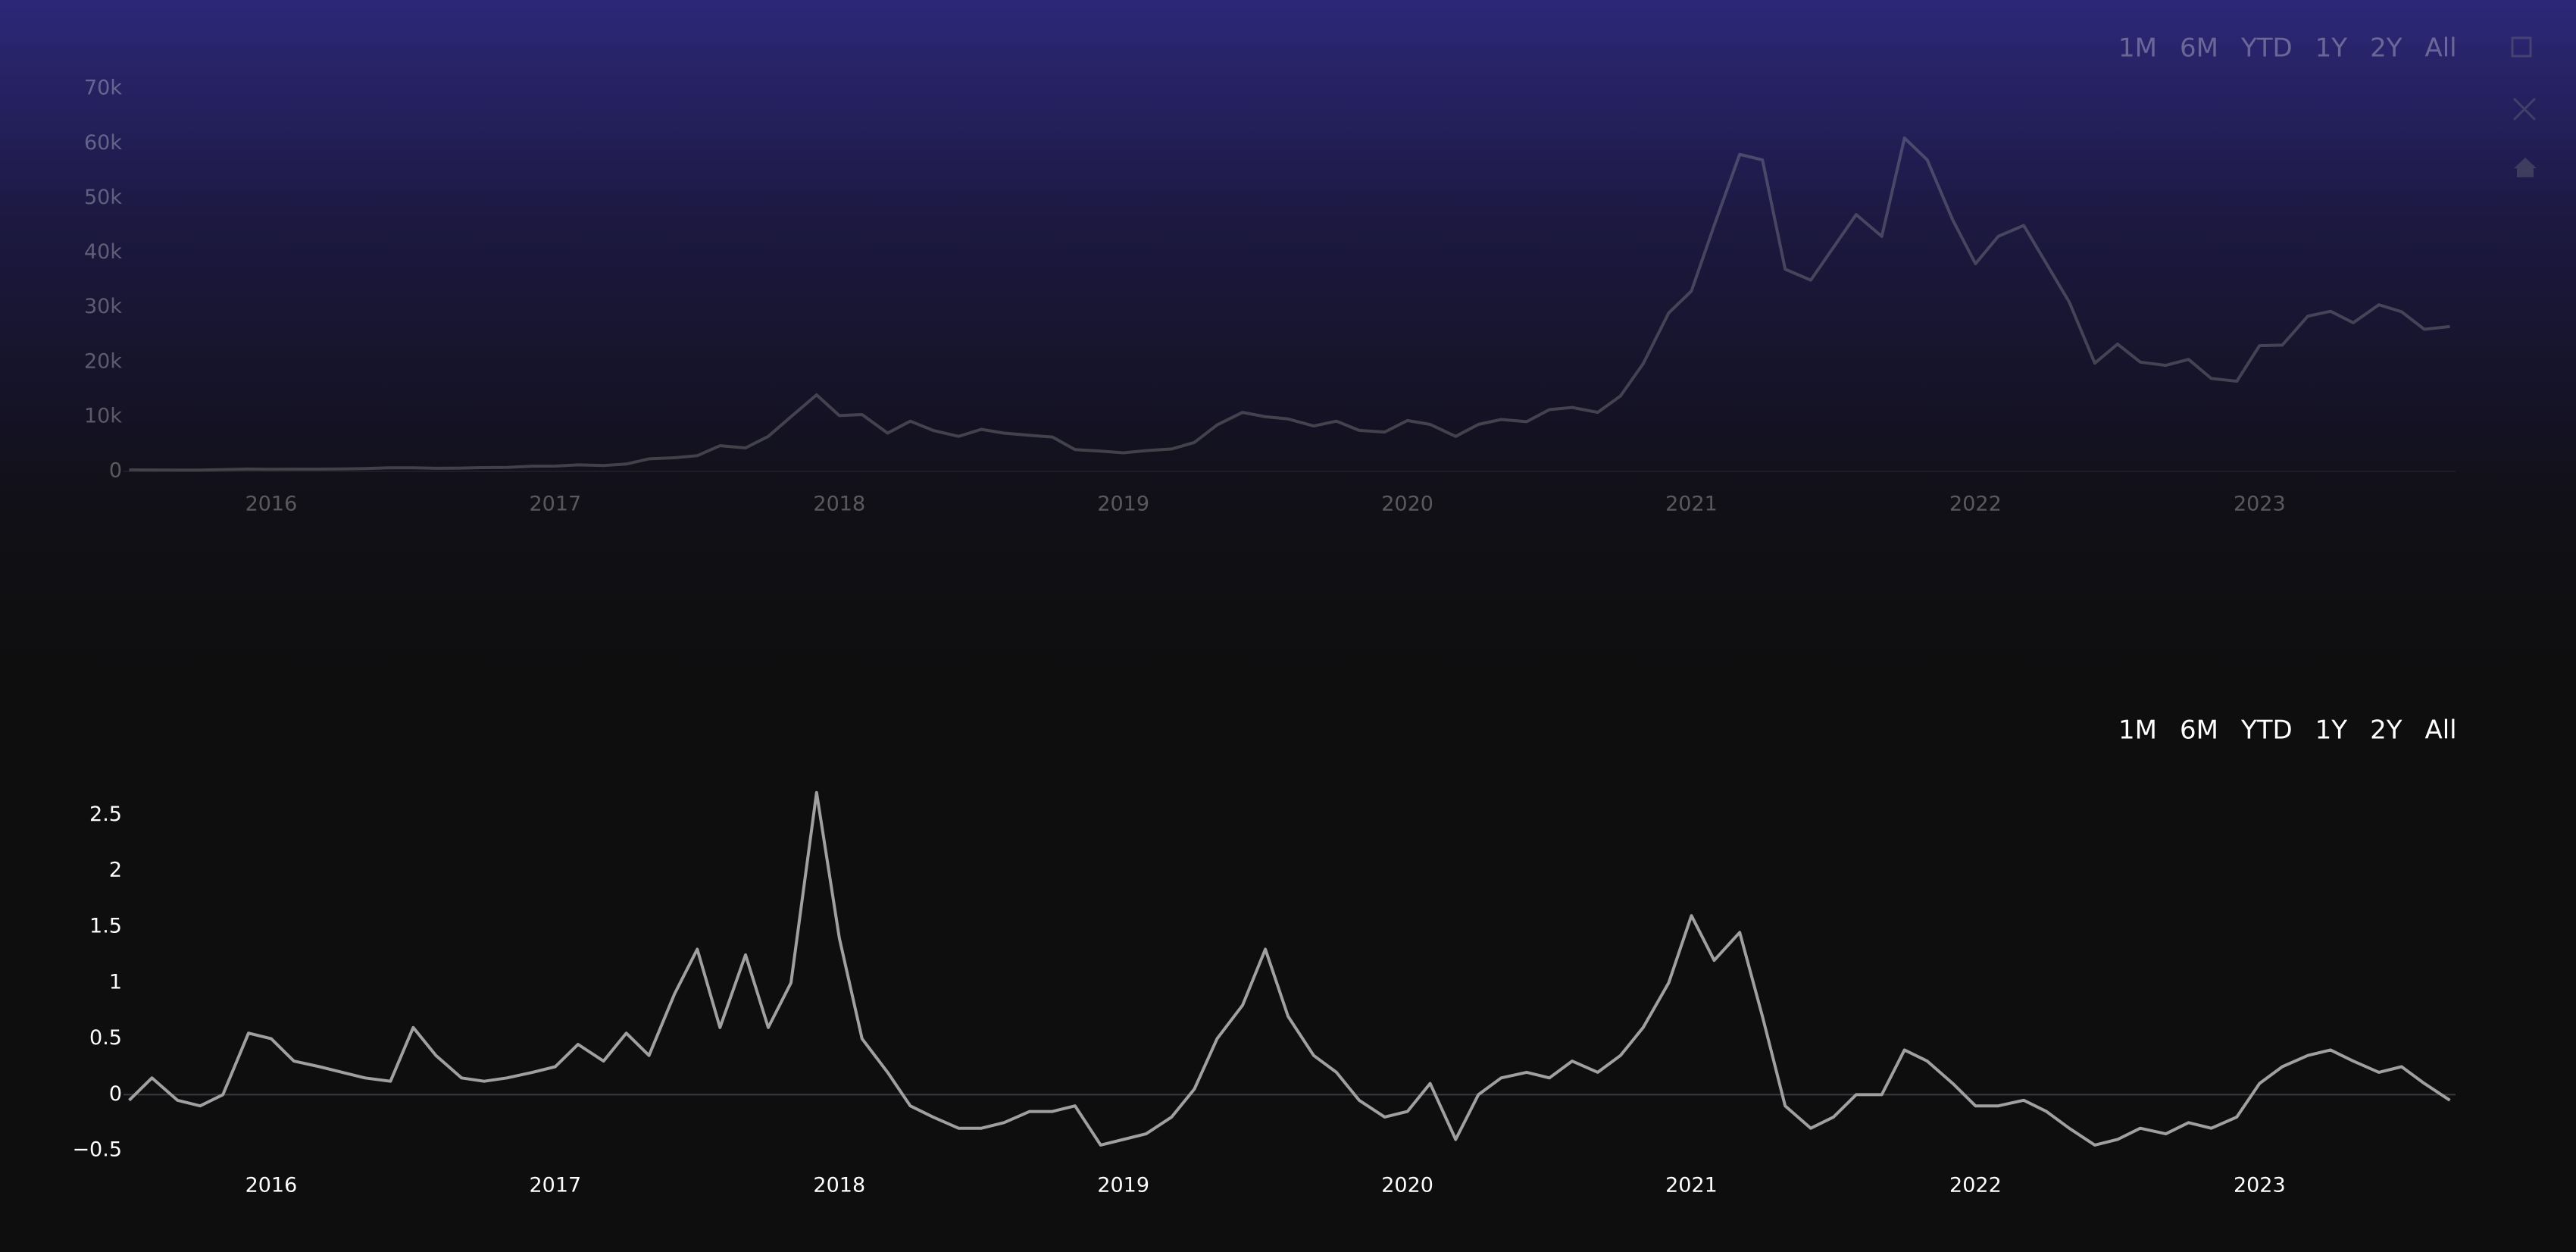  What do you see at coordinates (115, 982) in the screenshot?
I see `y-tick-label: 1` at bounding box center [115, 982].